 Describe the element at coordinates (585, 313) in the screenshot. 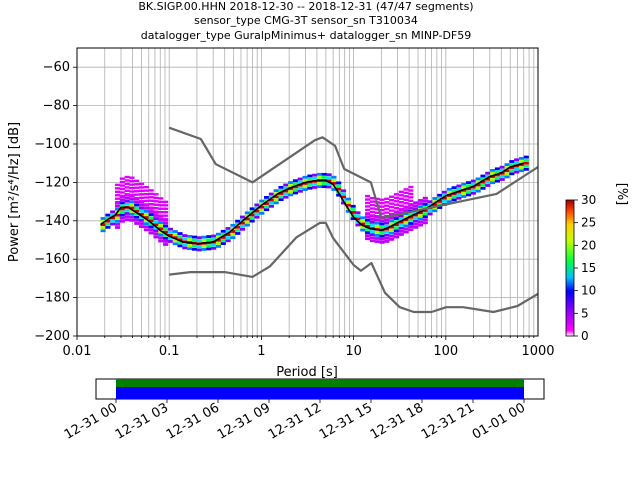

I see `colorbar-tick-label: 5` at that location.